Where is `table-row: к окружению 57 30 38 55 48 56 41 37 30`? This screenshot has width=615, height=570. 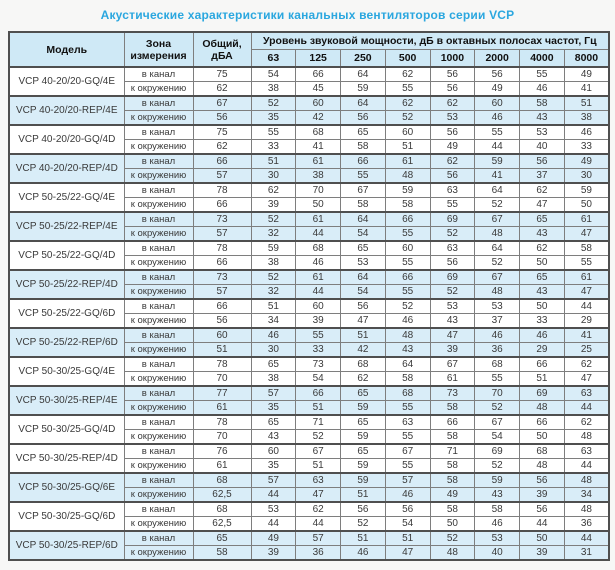 table-row: к окружению 57 30 38 55 48 56 41 37 30 is located at coordinates (309, 176).